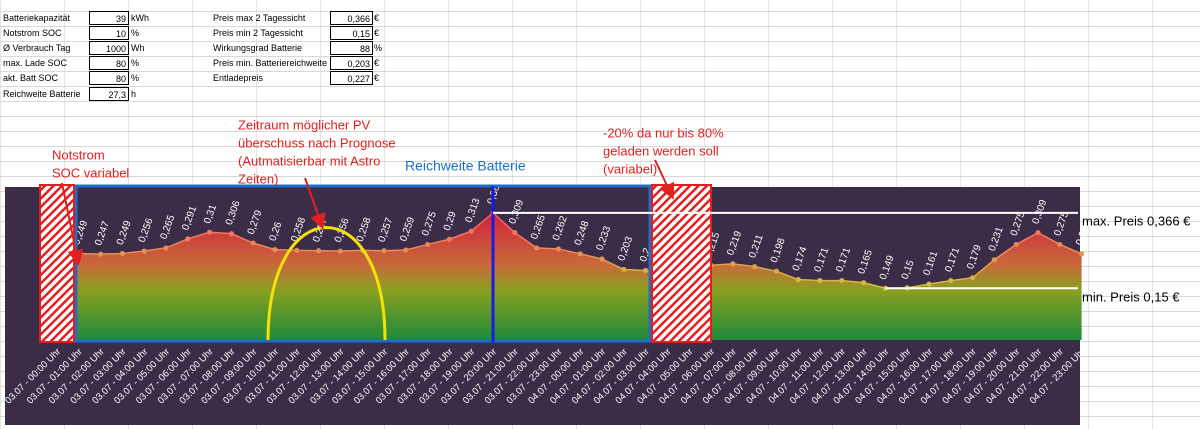 The height and width of the screenshot is (429, 1200). What do you see at coordinates (138, 48) in the screenshot?
I see `param-unit: Wh` at bounding box center [138, 48].